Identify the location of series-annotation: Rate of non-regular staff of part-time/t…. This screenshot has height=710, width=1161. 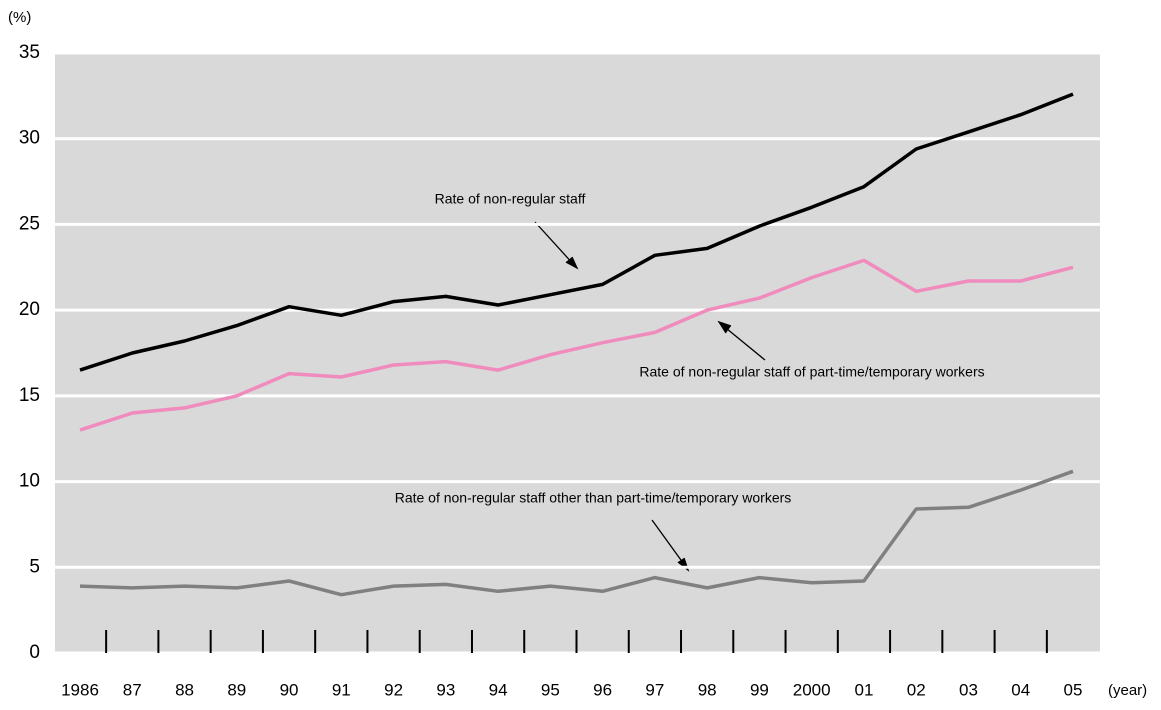
(811, 372).